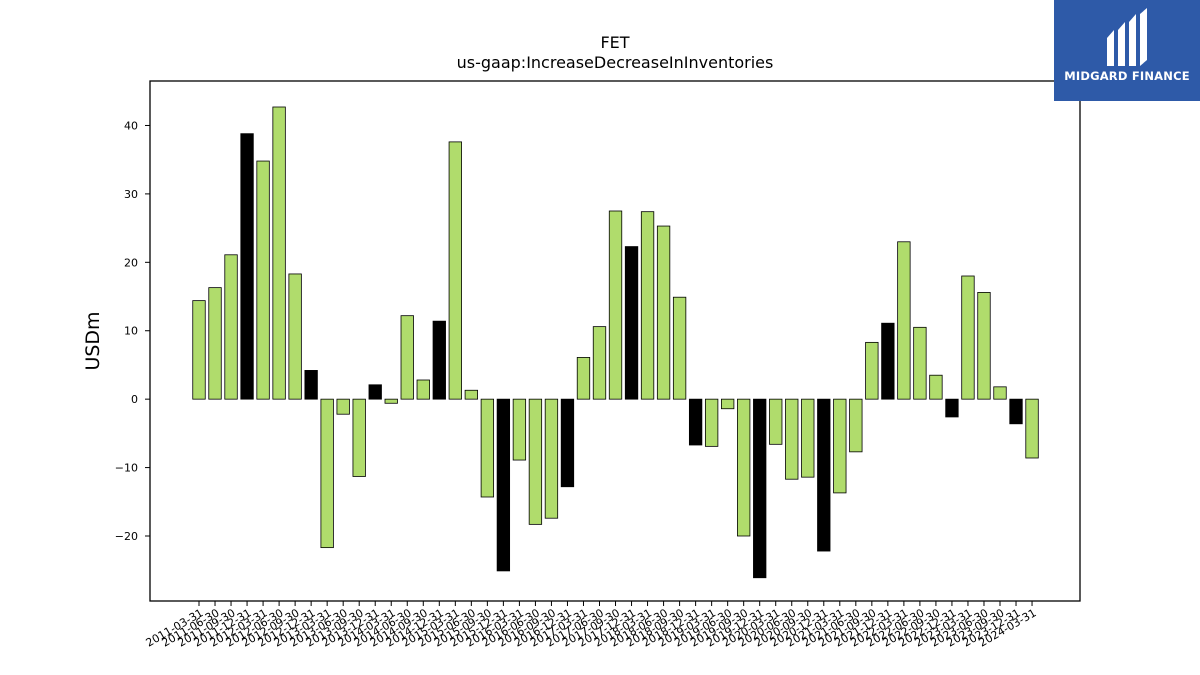 The width and height of the screenshot is (1200, 675). I want to click on y-tick-label: −20, so click(126, 536).